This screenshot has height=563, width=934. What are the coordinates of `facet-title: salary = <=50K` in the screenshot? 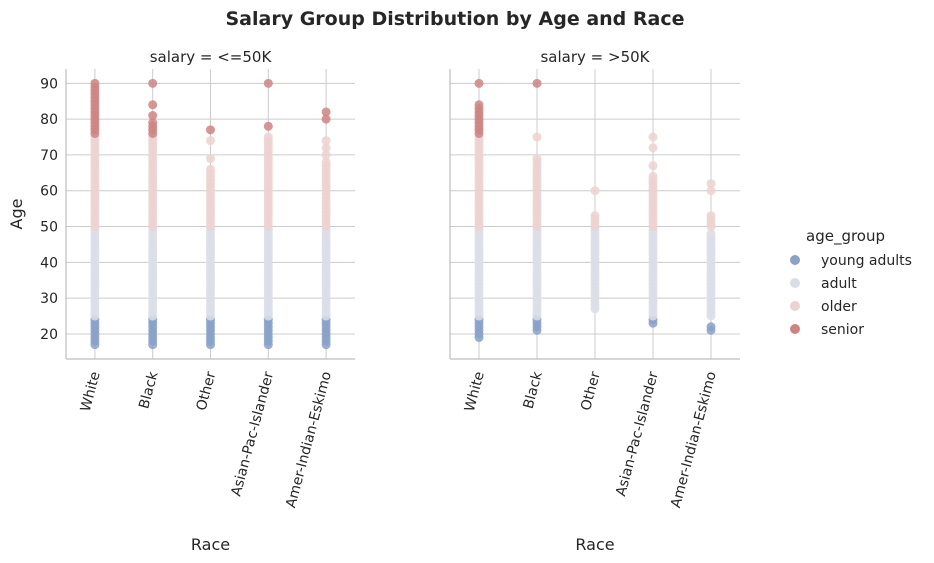 It's located at (211, 57).